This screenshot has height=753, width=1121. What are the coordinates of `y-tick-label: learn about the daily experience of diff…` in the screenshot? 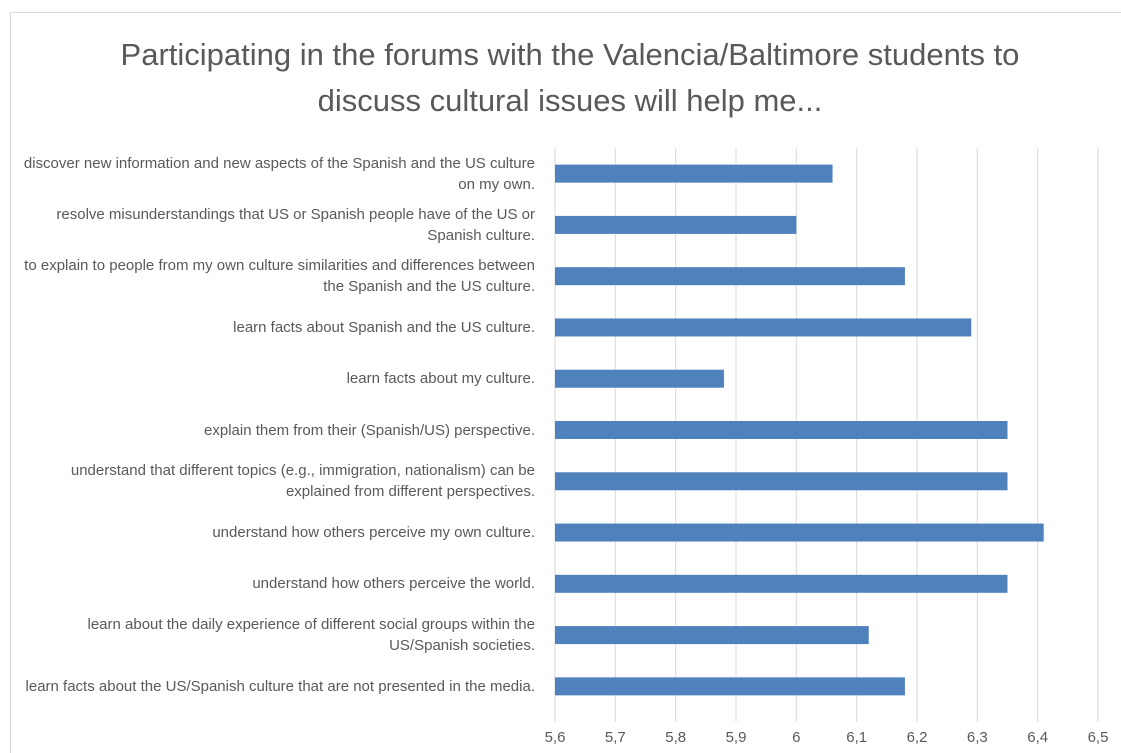 It's located at (311, 635).